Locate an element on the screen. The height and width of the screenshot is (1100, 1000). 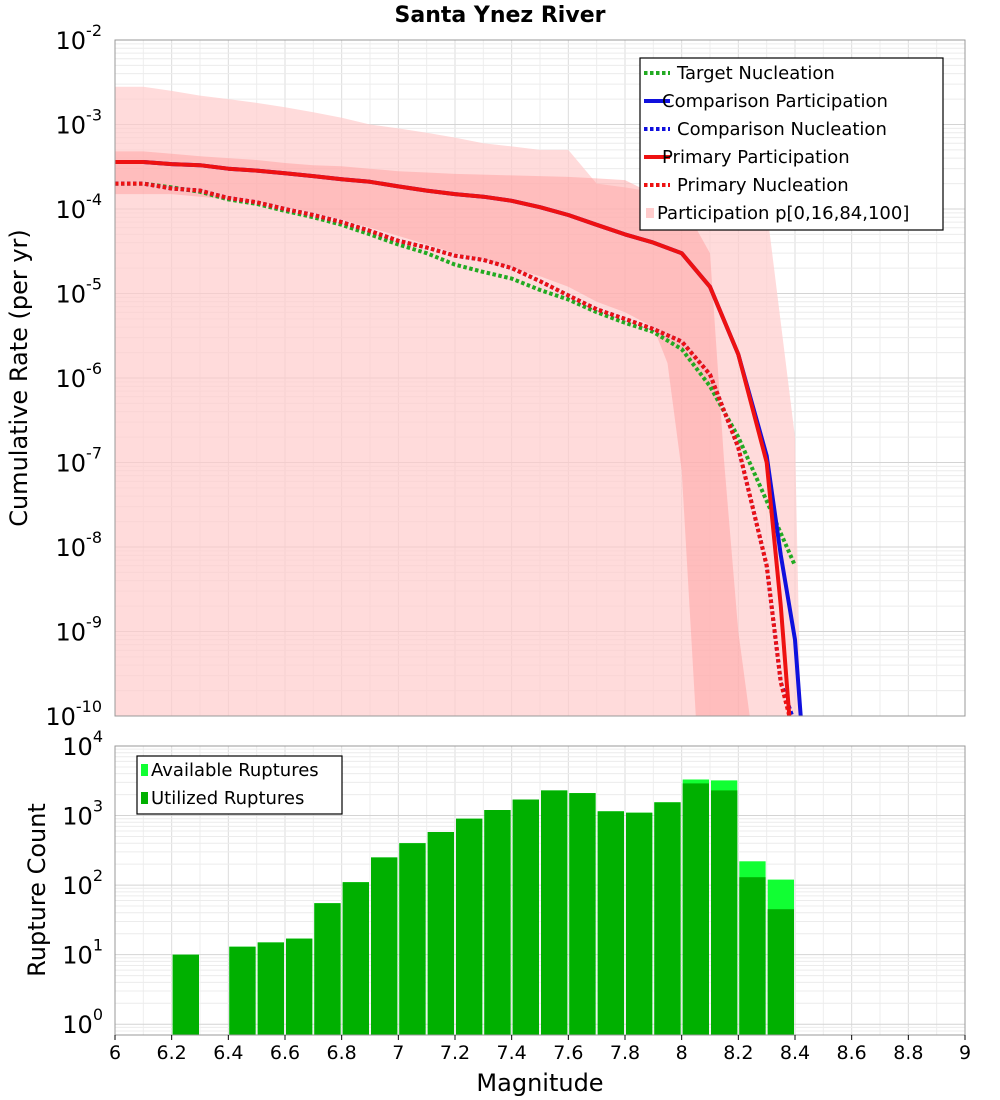
top-y-tick-exponent: -9 is located at coordinates (94, 622).